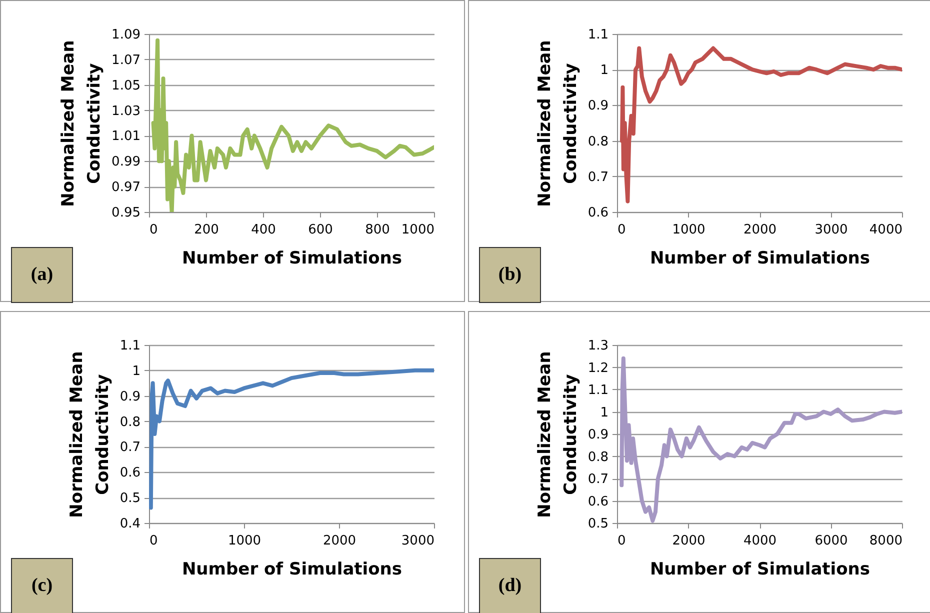 The height and width of the screenshot is (613, 930). What do you see at coordinates (377, 230) in the screenshot?
I see `x-tick-label: 800` at bounding box center [377, 230].